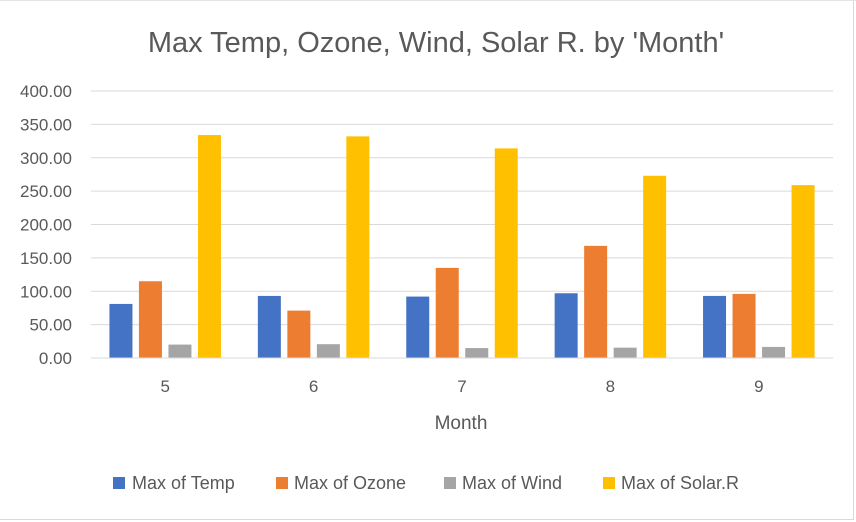  I want to click on y-tick-label: 400.00, so click(46, 91).